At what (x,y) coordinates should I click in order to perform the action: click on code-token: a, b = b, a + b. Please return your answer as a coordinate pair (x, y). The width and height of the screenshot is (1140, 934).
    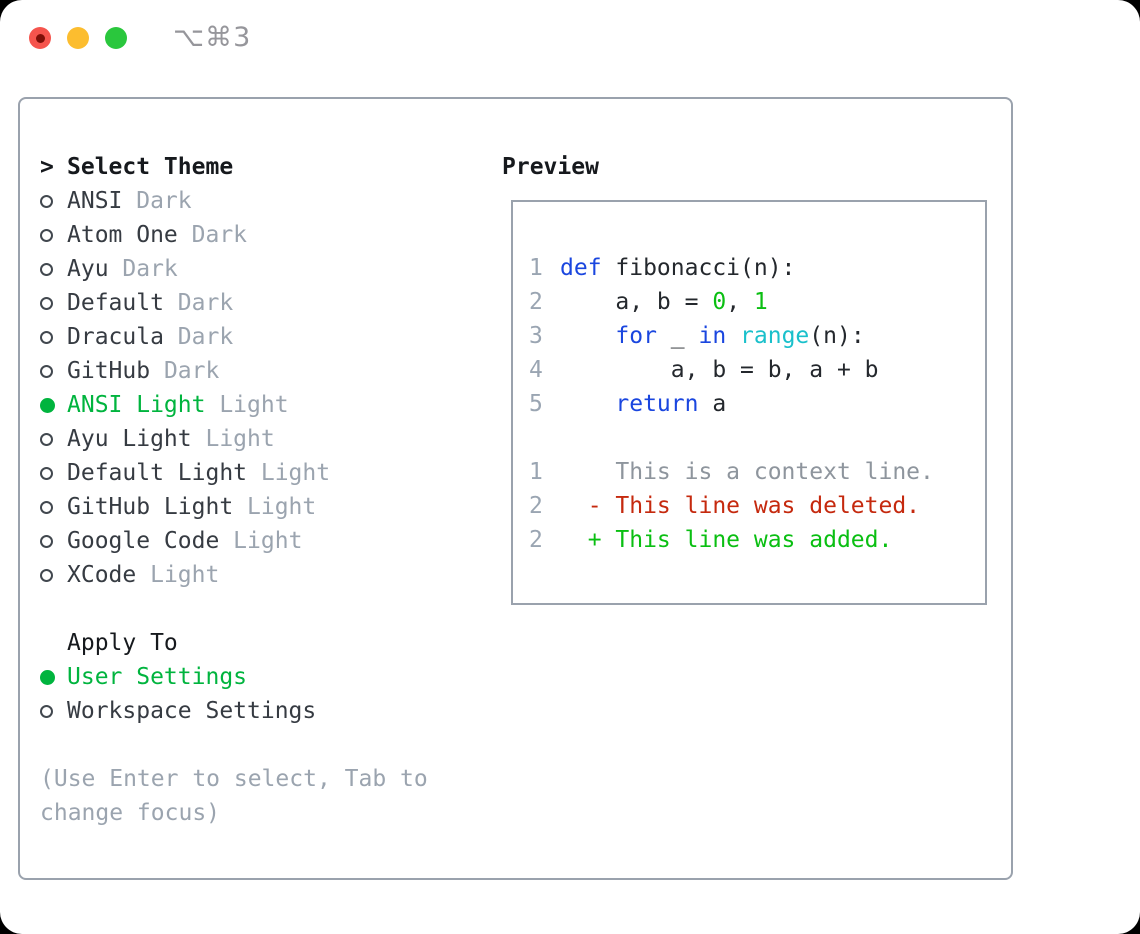
    Looking at the image, I should click on (719, 370).